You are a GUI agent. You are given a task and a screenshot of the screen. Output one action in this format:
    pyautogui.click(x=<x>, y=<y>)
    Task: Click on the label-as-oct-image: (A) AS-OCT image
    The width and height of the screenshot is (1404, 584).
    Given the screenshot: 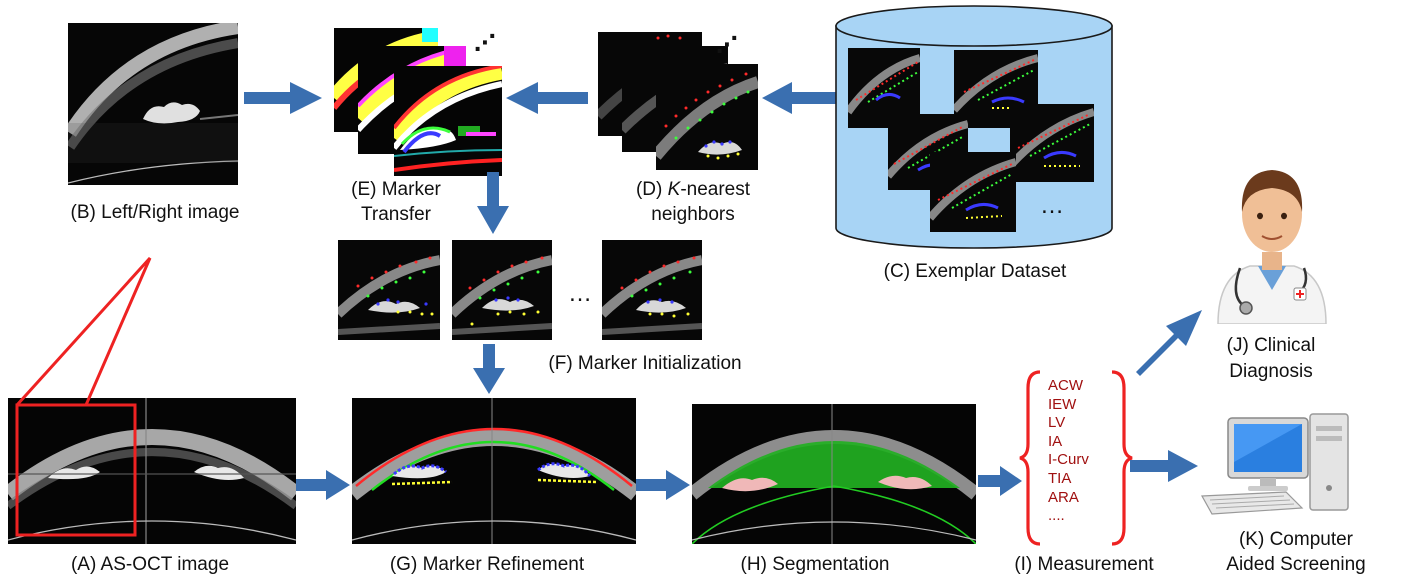 What is the action you would take?
    pyautogui.click(x=150, y=564)
    